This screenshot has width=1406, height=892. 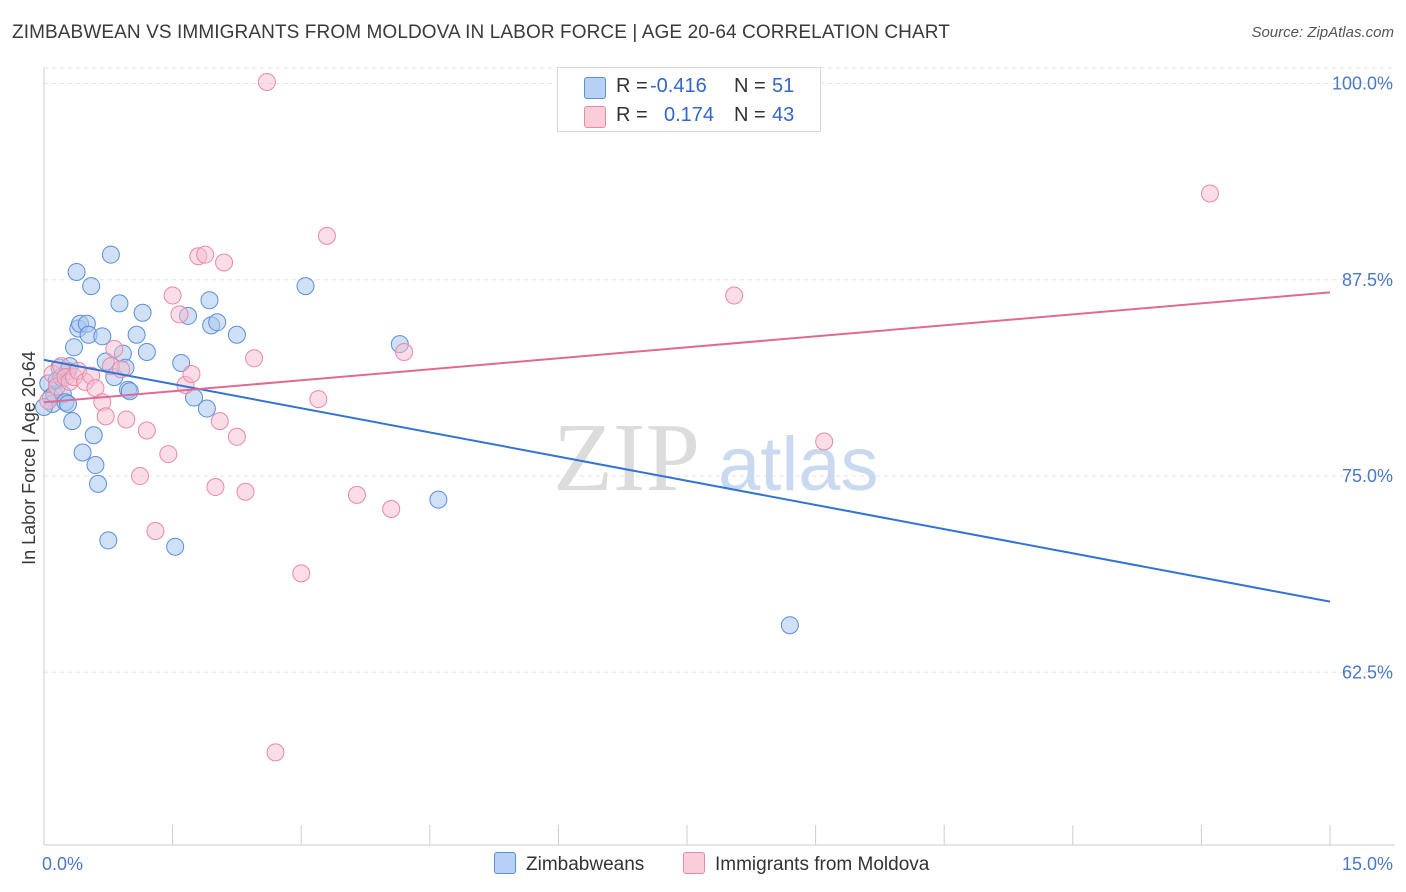 I want to click on r-value: 0.174, so click(x=689, y=115).